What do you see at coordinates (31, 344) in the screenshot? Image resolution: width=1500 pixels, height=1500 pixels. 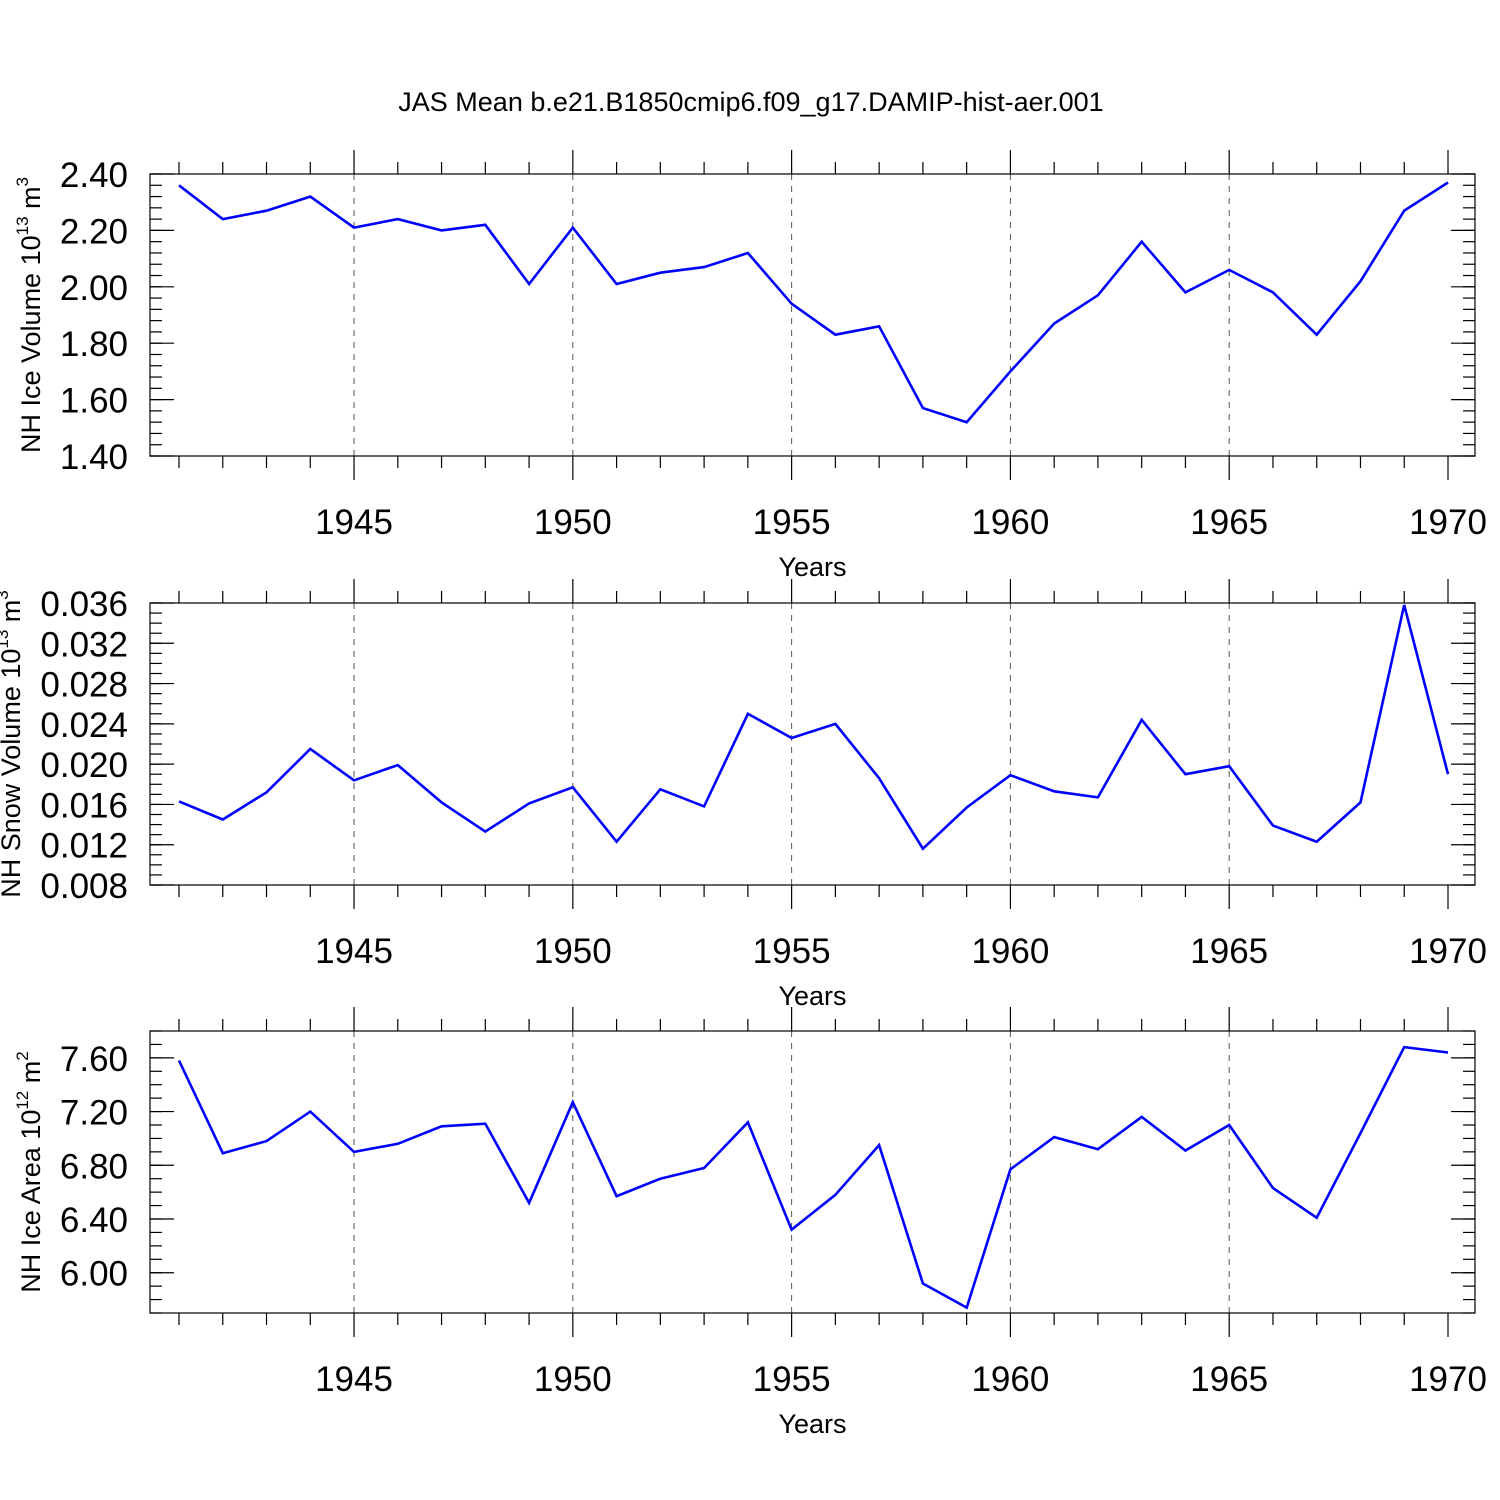 I see `y-axis-label-text: NH Ice Volume 10` at bounding box center [31, 344].